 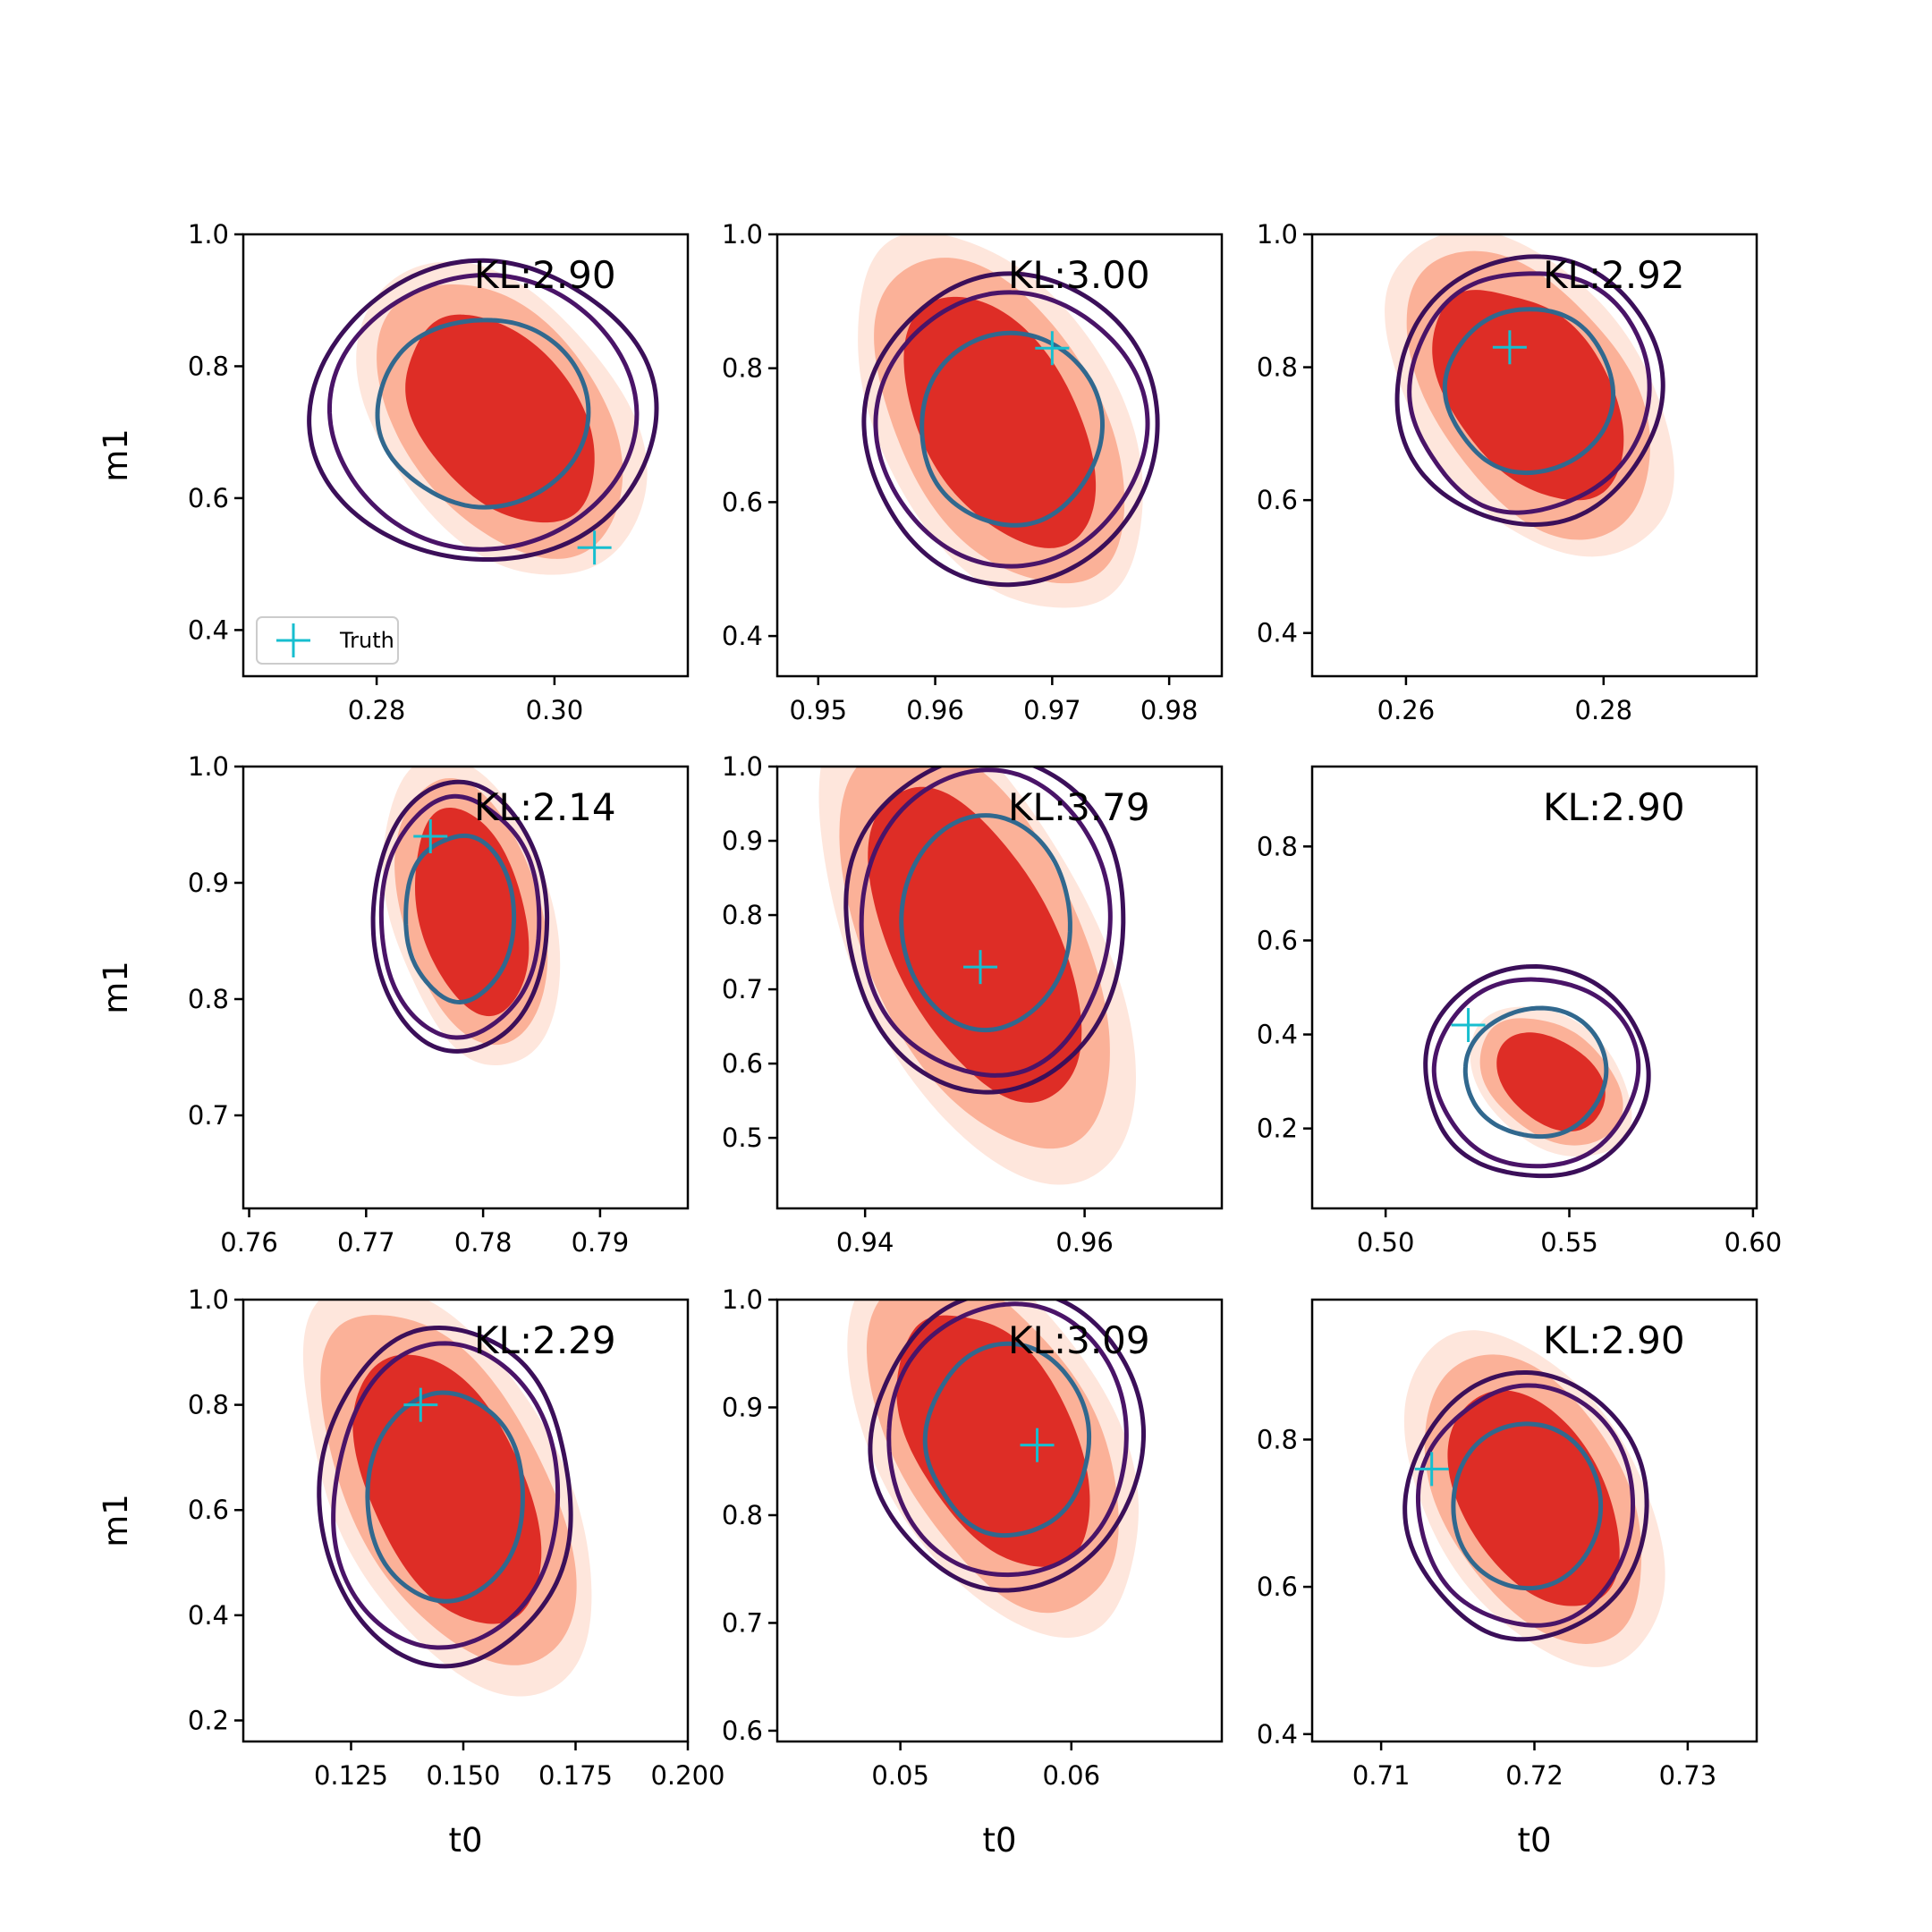 What do you see at coordinates (545, 807) in the screenshot?
I see `kl-annotation: KL:2.14` at bounding box center [545, 807].